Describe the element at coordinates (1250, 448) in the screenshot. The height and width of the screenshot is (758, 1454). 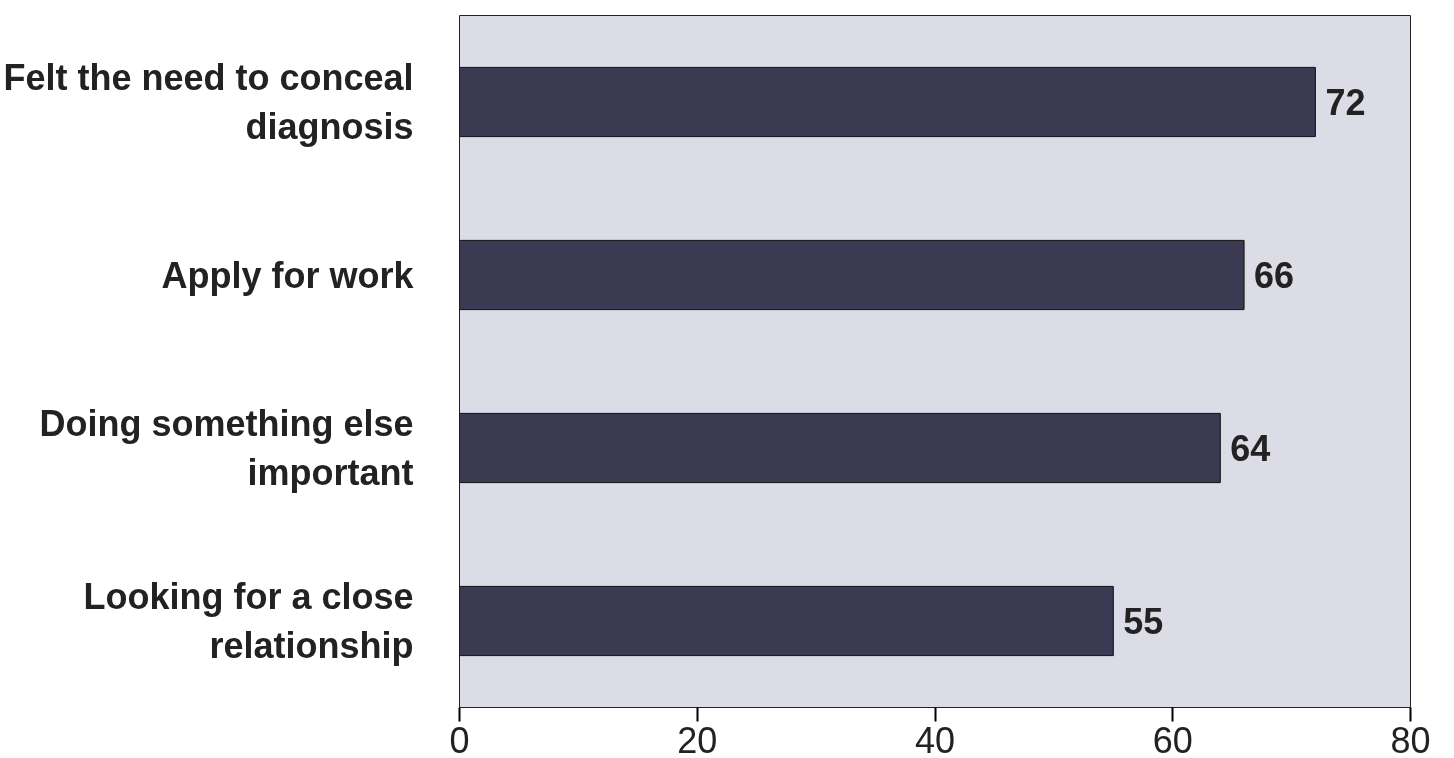
I see `data-label: 64` at that location.